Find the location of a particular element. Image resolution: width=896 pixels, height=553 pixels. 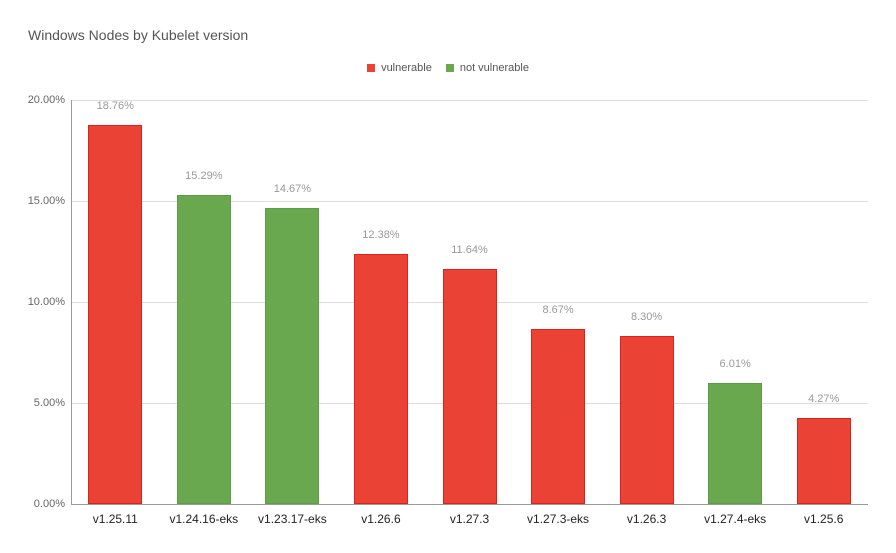

x-tick-label: v1.26.3 is located at coordinates (646, 519).